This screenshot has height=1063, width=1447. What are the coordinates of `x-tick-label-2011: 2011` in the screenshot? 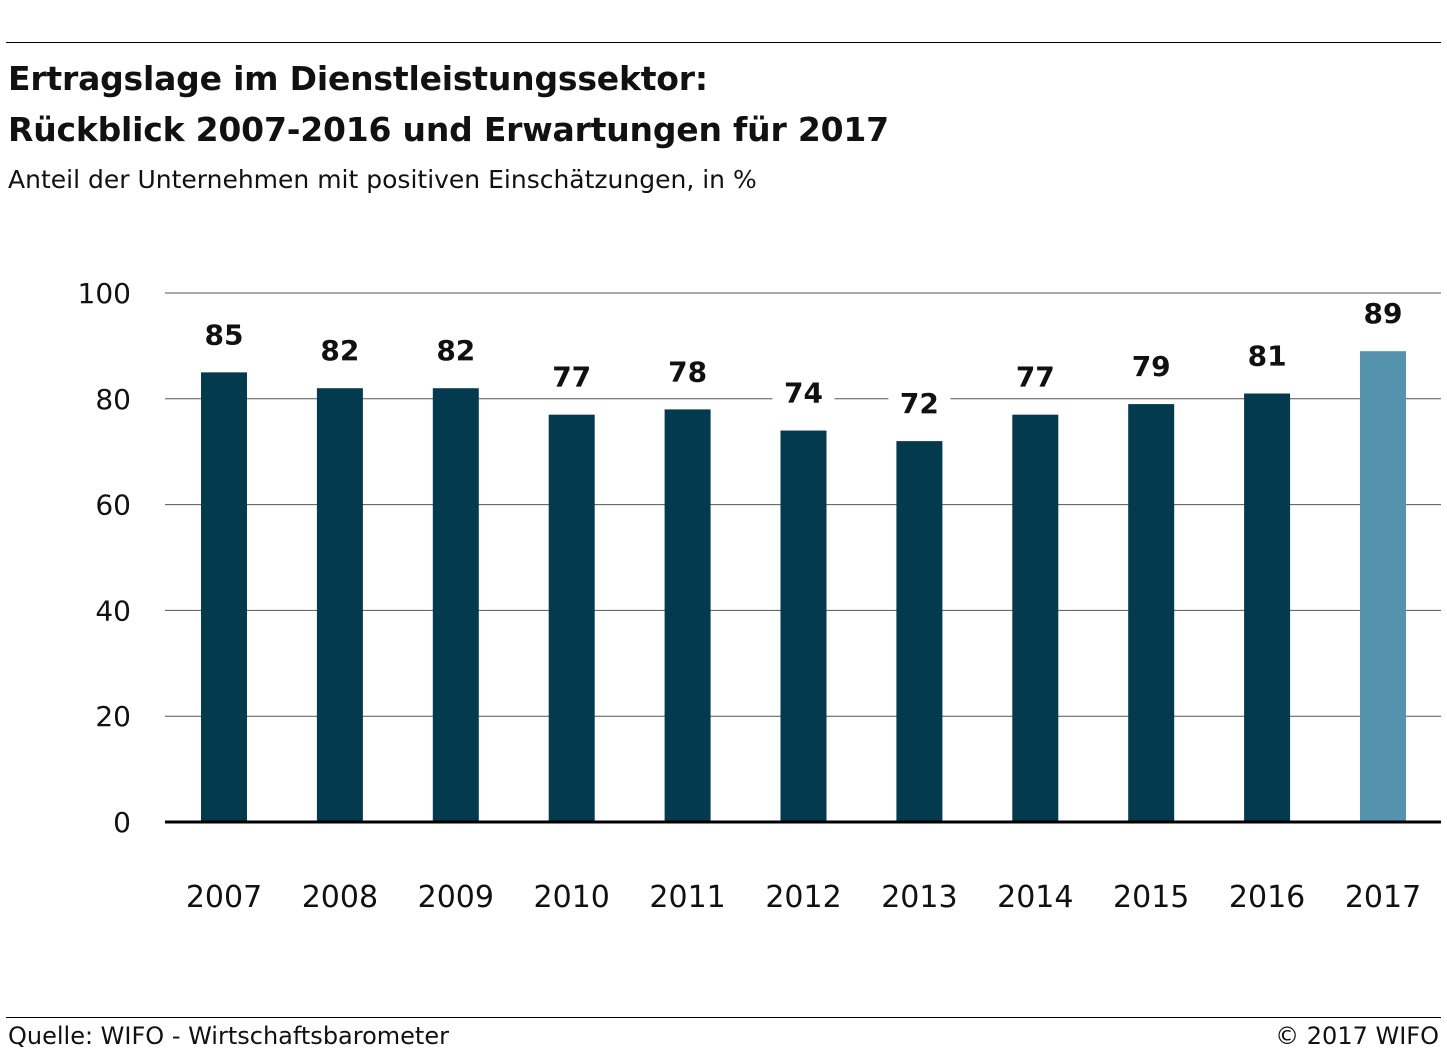 It's located at (687, 897).